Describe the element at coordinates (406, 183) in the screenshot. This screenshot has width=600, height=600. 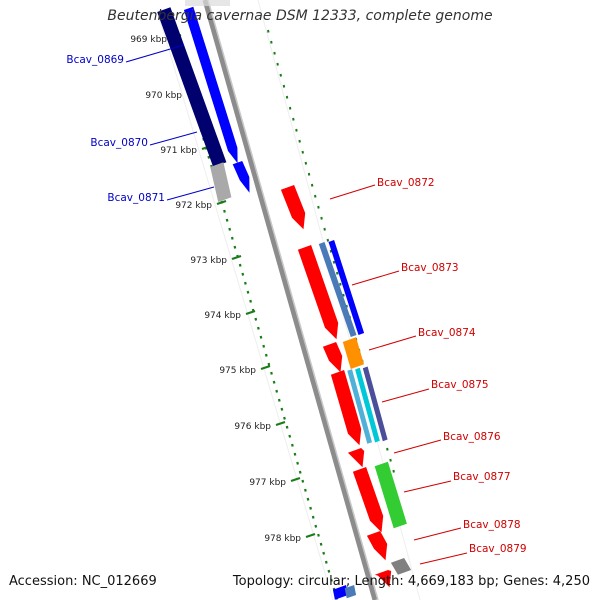
I see `gene-label: Bcav_0872` at that location.